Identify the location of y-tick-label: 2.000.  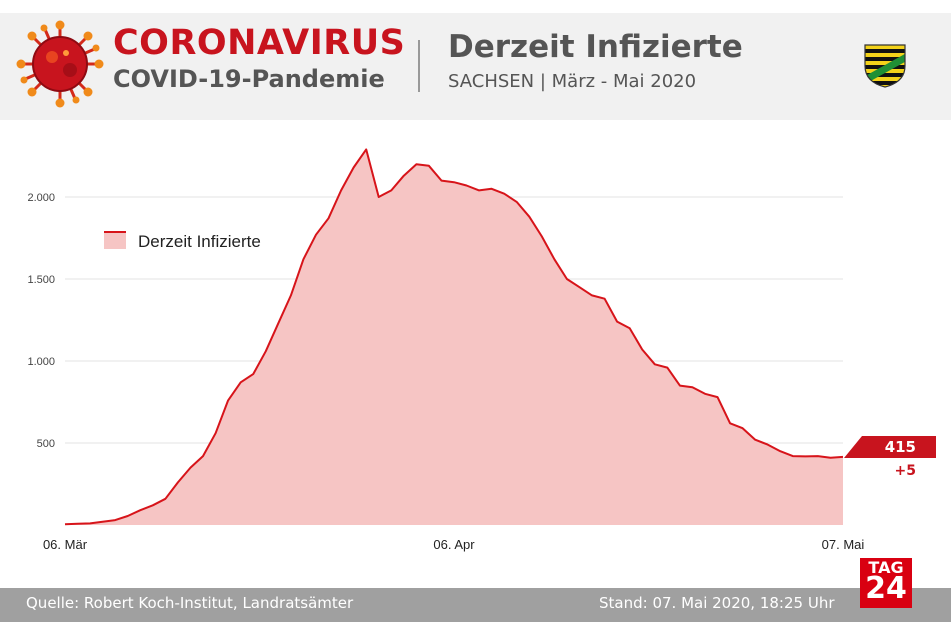
(41, 198).